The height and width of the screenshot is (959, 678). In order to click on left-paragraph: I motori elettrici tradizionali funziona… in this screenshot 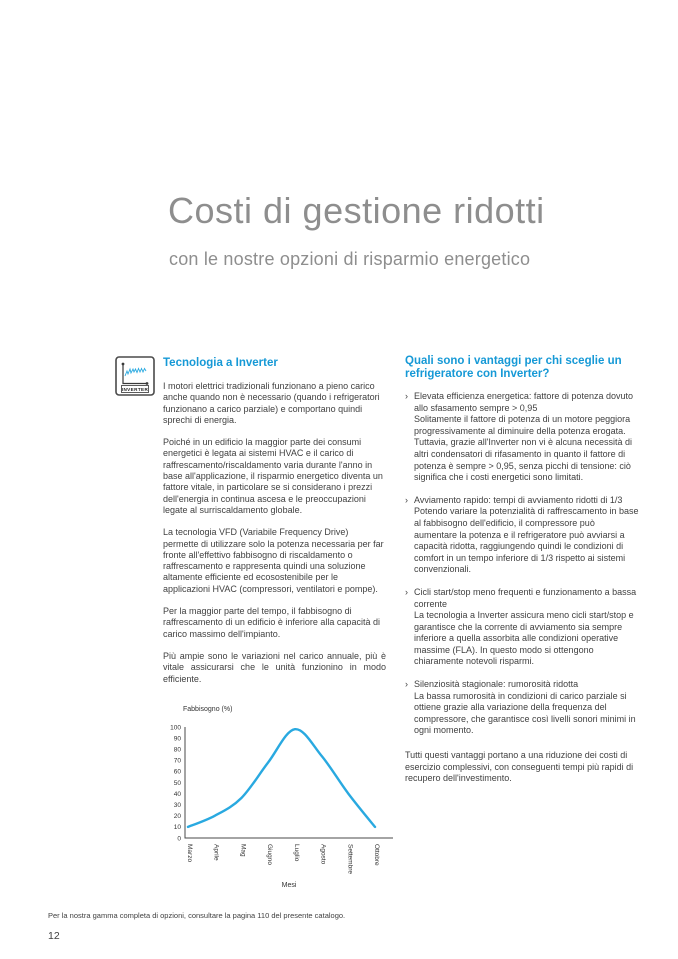, I will do `click(271, 403)`.